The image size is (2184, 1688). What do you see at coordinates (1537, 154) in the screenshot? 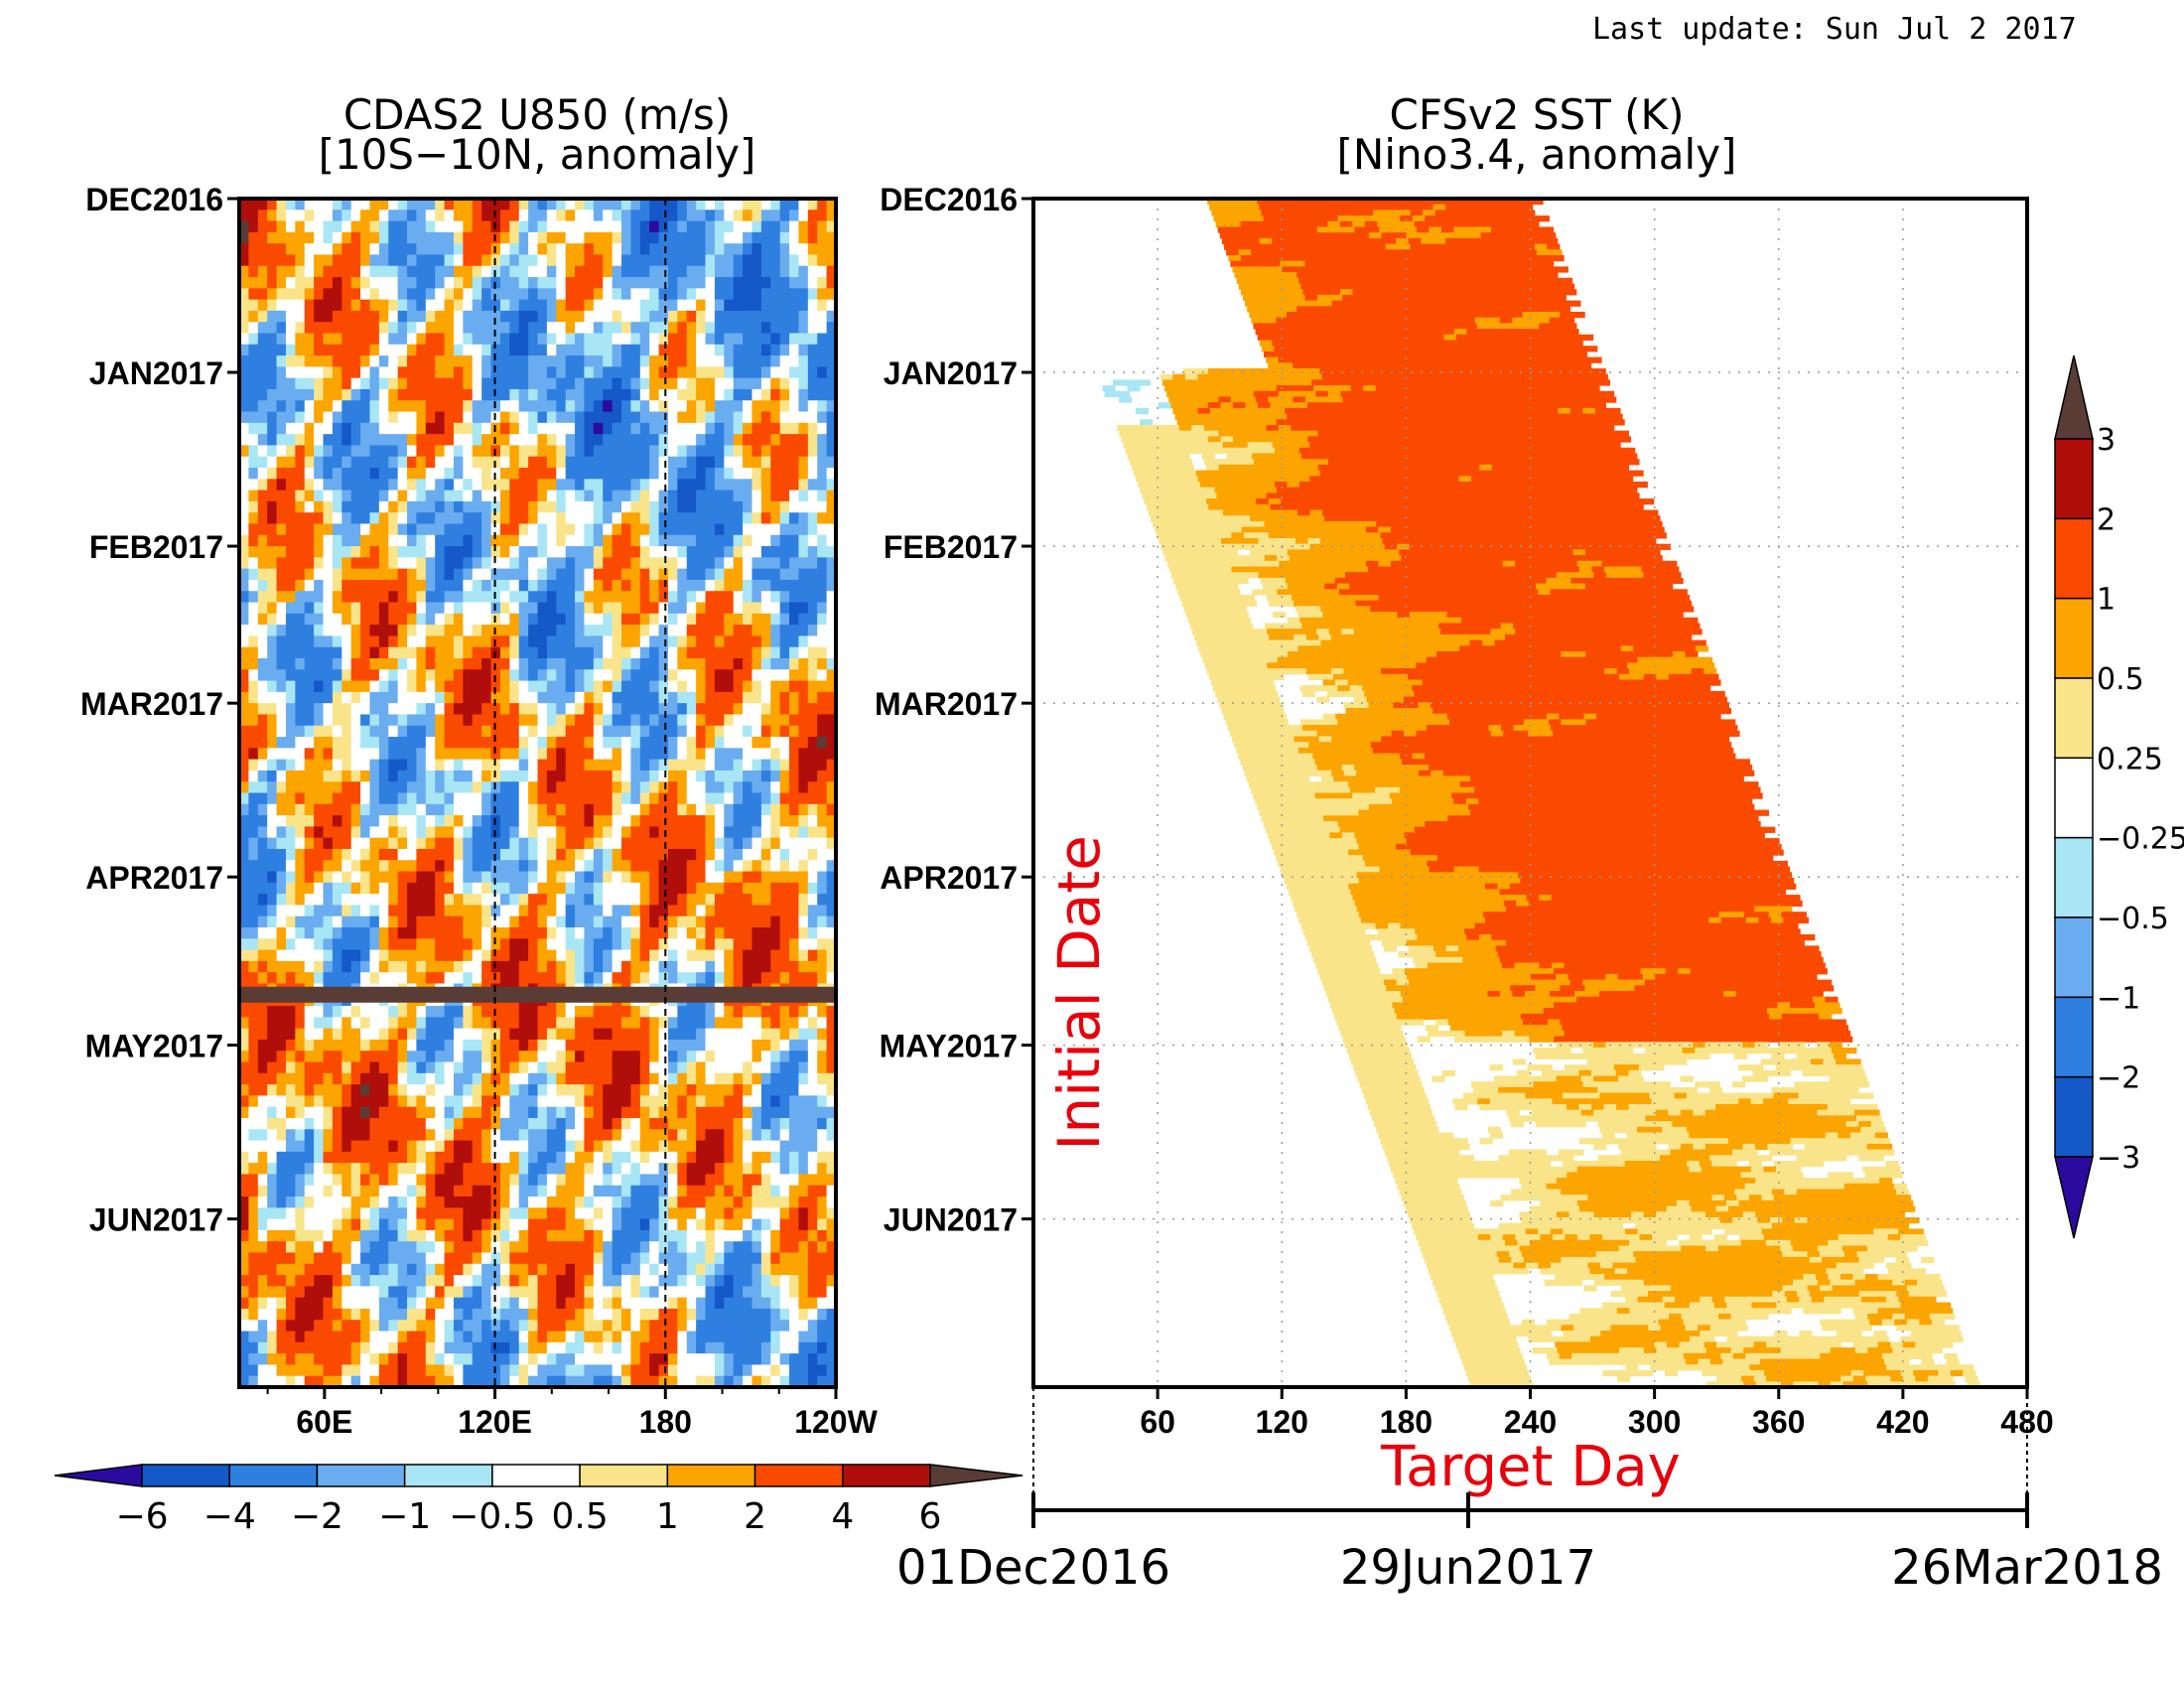
I see `sst-subtitle: [Nino3.4, anomaly]` at bounding box center [1537, 154].